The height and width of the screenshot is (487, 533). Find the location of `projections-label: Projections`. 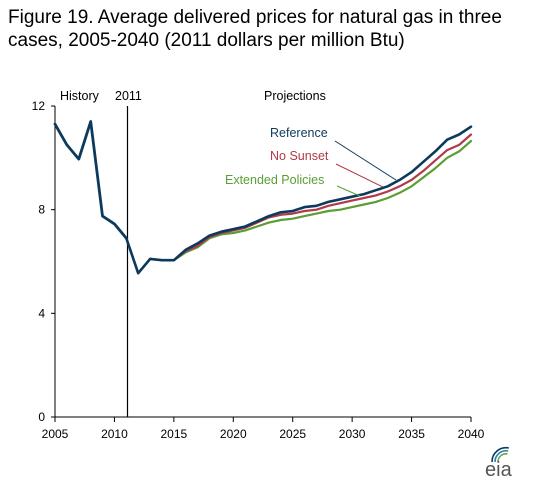

projections-label: Projections is located at coordinates (295, 96).